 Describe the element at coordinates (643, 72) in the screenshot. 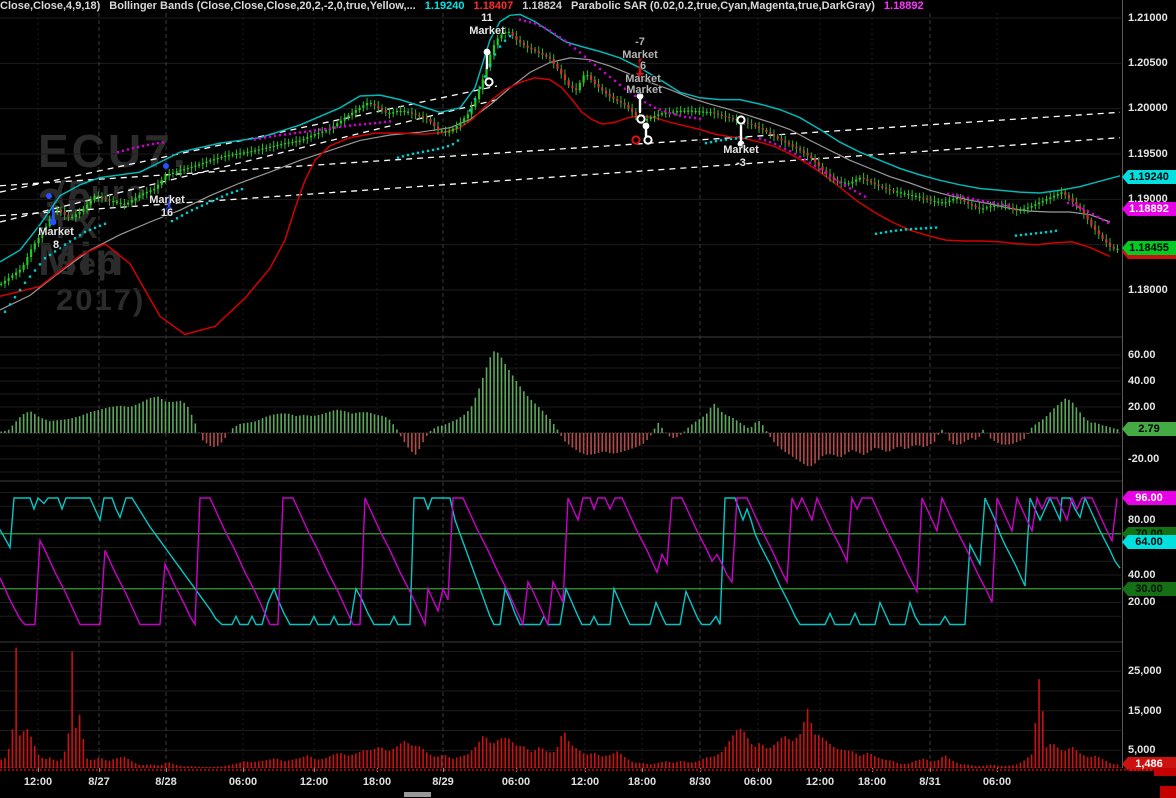

I see `market-order-annotation: 6 Market` at that location.